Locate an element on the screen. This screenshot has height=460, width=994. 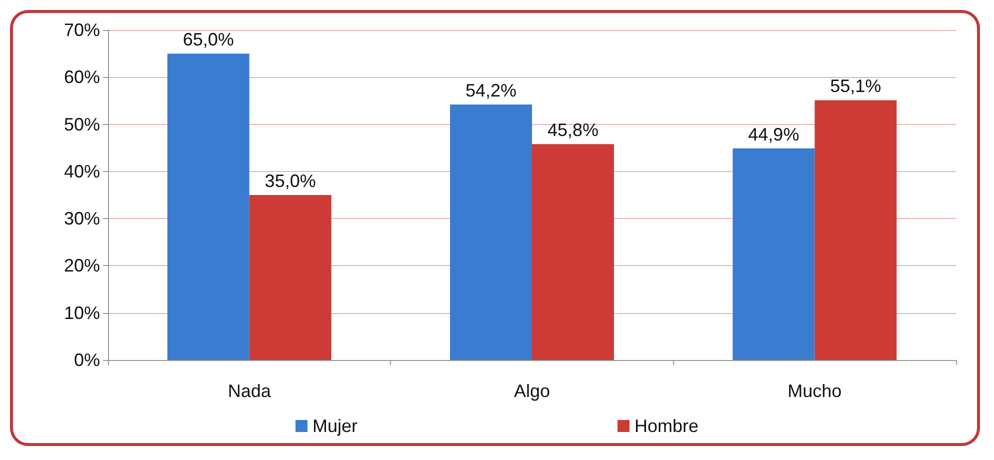
y-tick-label: 60% is located at coordinates (82, 77).